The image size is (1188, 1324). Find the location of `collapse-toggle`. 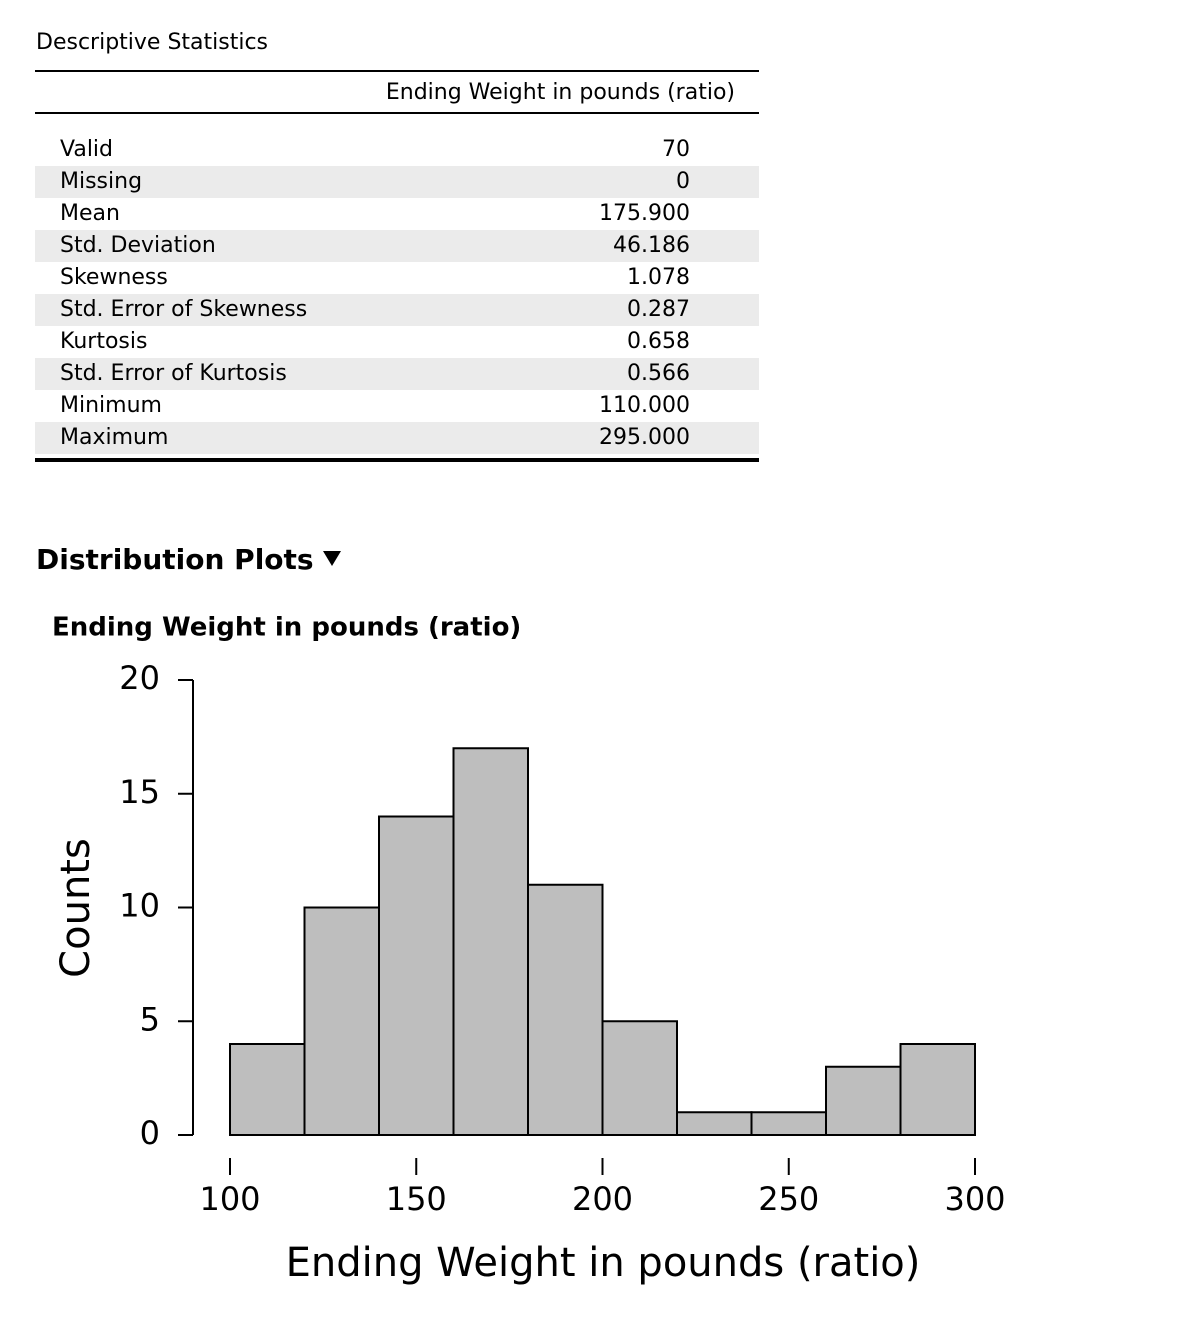

collapse-toggle is located at coordinates (332, 558).